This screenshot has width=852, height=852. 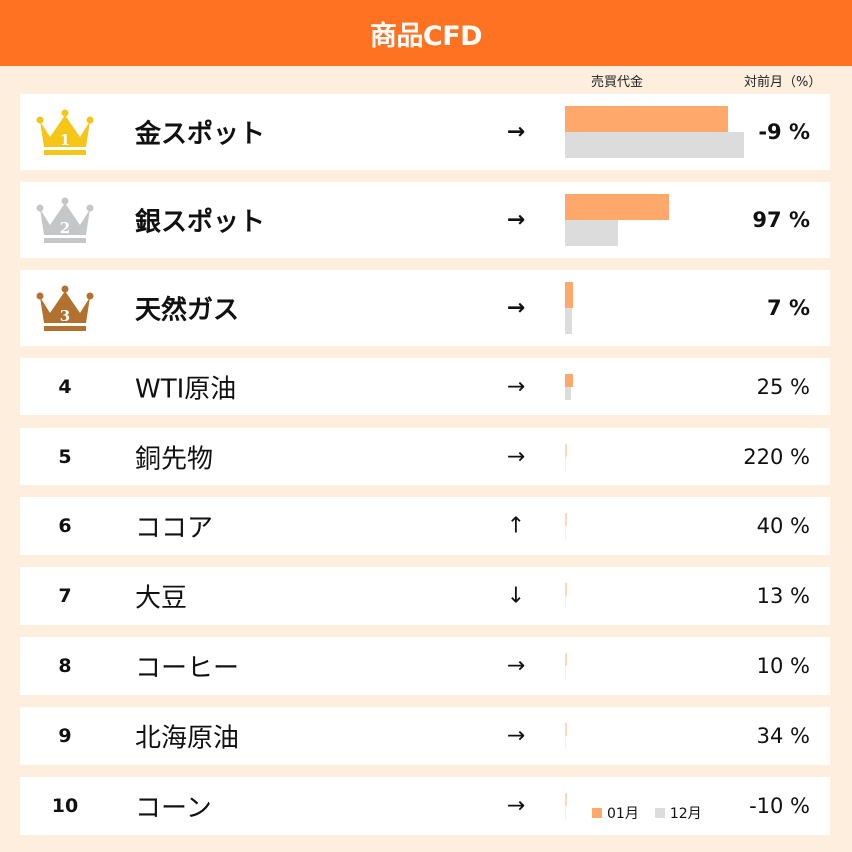 I want to click on table-row: 5 銅先物 → 220 %, so click(x=425, y=456).